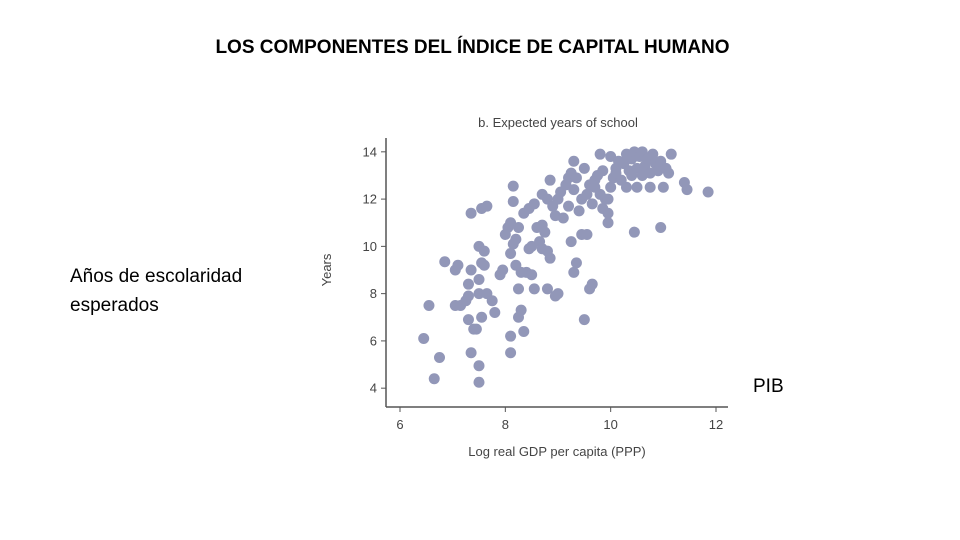 The height and width of the screenshot is (540, 960). What do you see at coordinates (566, 267) in the screenshot?
I see `points-layer` at bounding box center [566, 267].